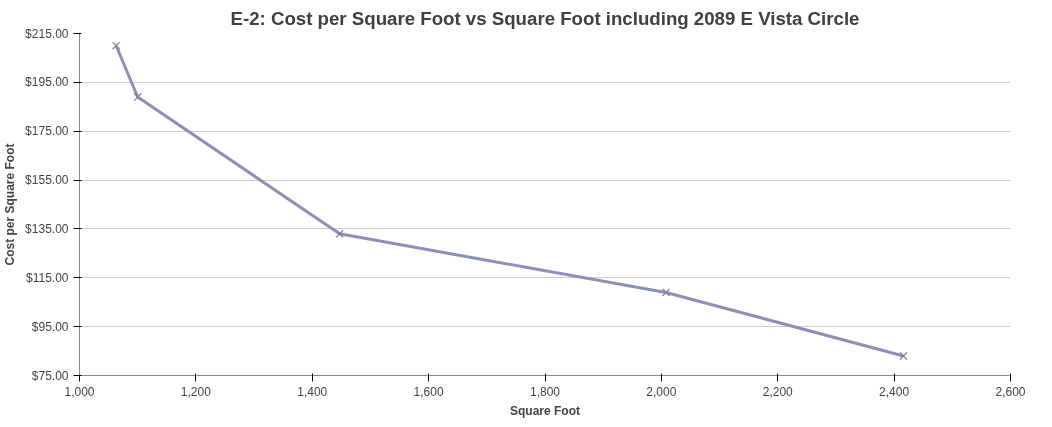  I want to click on x-tick-label: 2,200, so click(778, 391).